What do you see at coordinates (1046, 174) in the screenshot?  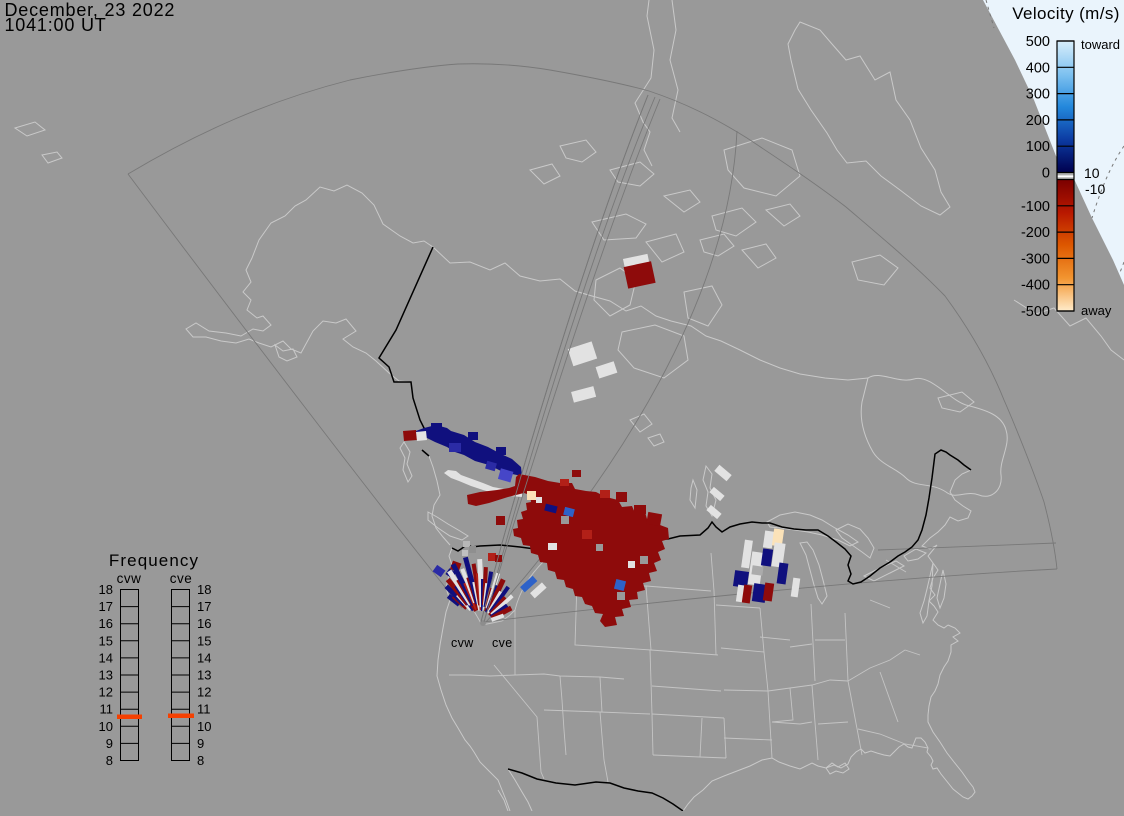 I see `svg-text: 0` at bounding box center [1046, 174].